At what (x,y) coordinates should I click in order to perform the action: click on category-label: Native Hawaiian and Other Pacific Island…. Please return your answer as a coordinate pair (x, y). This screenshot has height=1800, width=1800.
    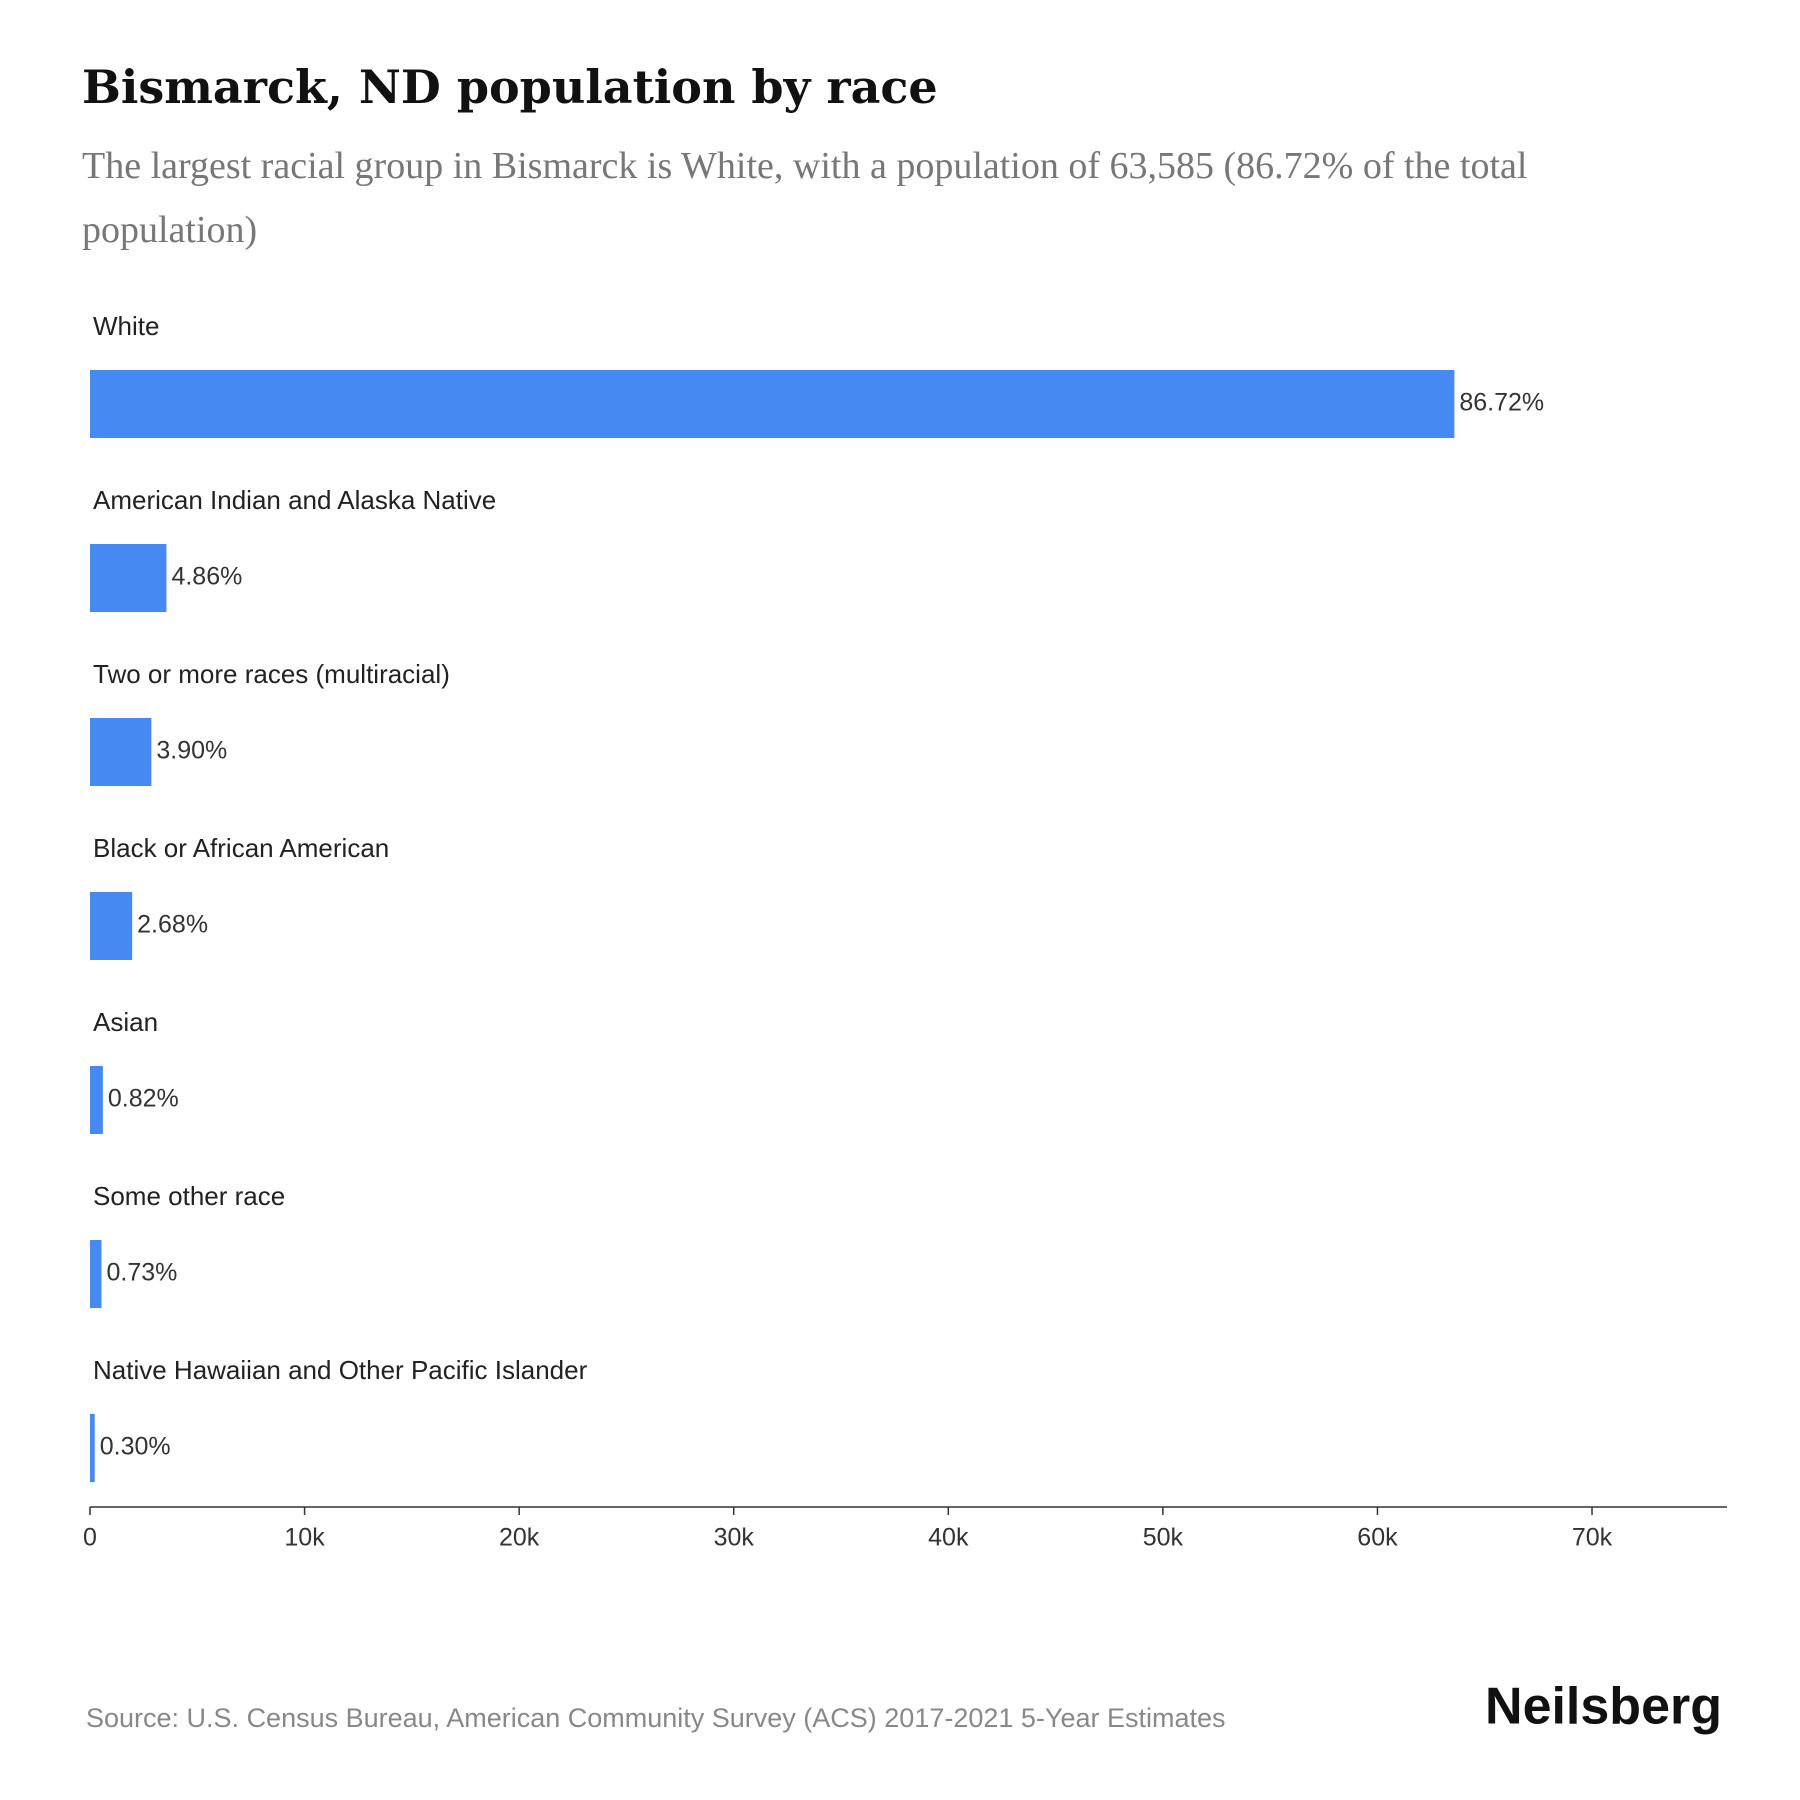
    Looking at the image, I should click on (340, 1370).